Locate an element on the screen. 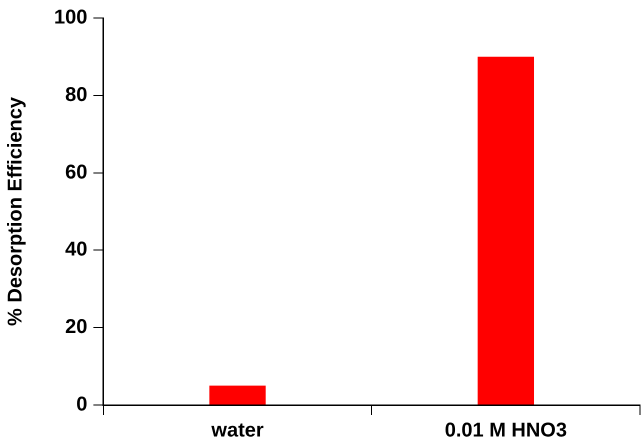 The image size is (644, 447). x-tick-label: 0.01 M HNO3 is located at coordinates (505, 431).